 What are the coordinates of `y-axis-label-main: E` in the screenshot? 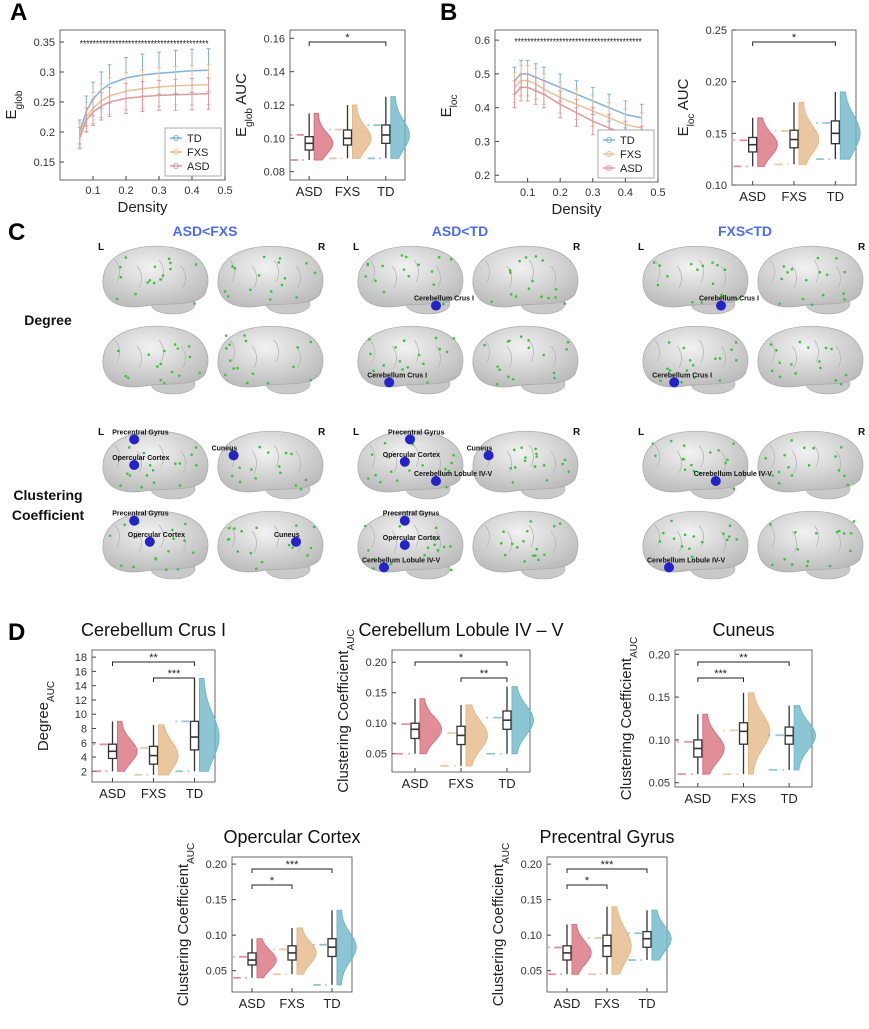 It's located at (11, 114).